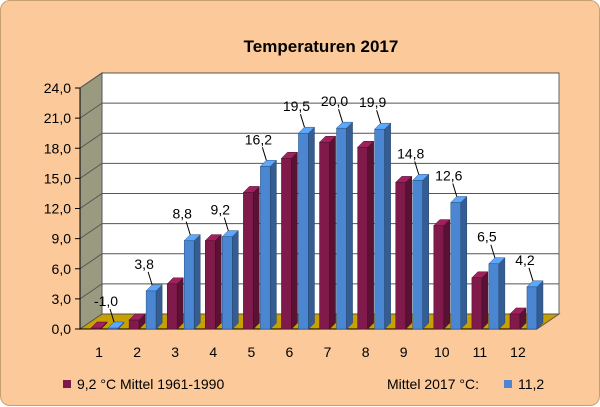  What do you see at coordinates (256, 257) in the screenshot?
I see `bar-mean-1961-1990-5-side` at bounding box center [256, 257].